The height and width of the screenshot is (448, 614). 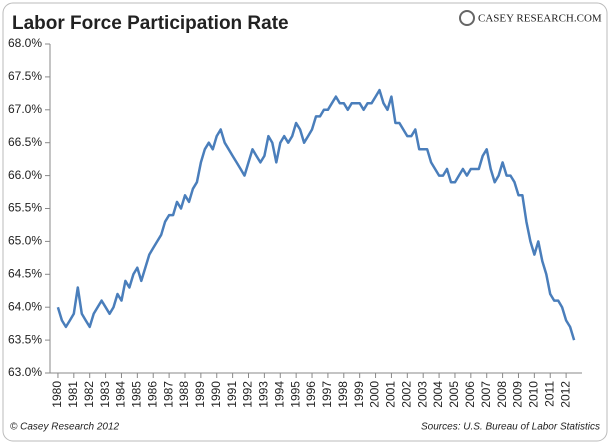 I want to click on x-tick-label: 1985, so click(x=137, y=394).